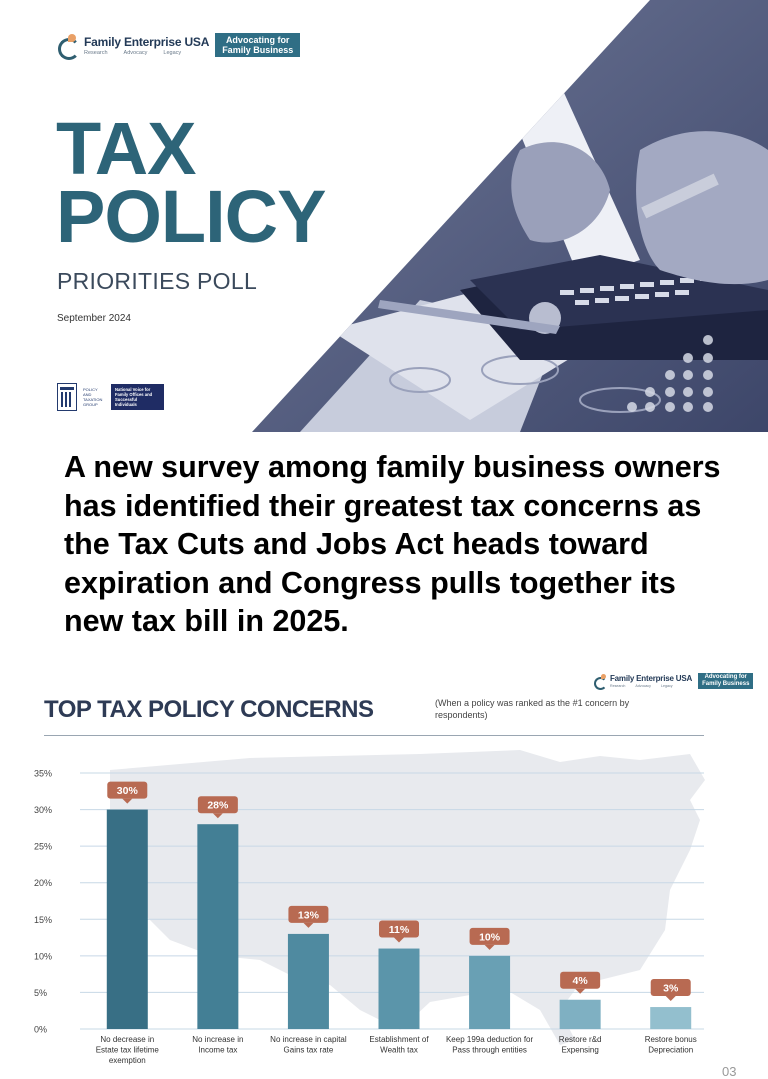 Image resolution: width=768 pixels, height=1079 pixels. What do you see at coordinates (671, 1045) in the screenshot?
I see `category-label: Restore bonus Depreciation` at bounding box center [671, 1045].